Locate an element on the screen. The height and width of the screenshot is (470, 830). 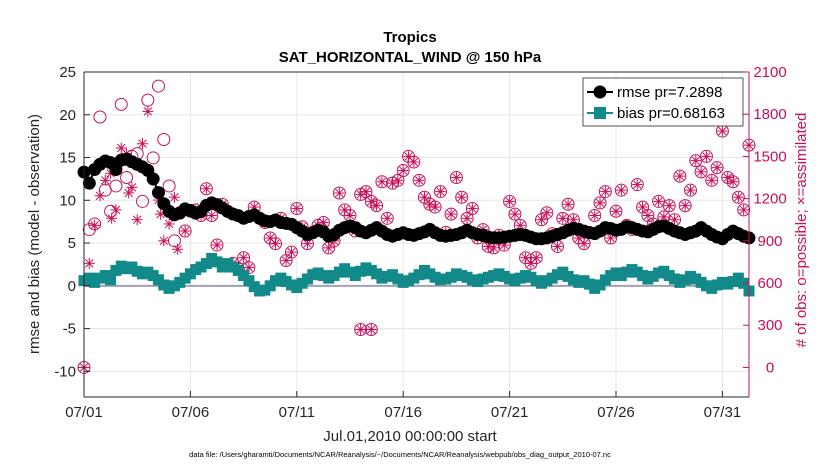
legend-bias-label: bias pr=0.68163 is located at coordinates (671, 113).